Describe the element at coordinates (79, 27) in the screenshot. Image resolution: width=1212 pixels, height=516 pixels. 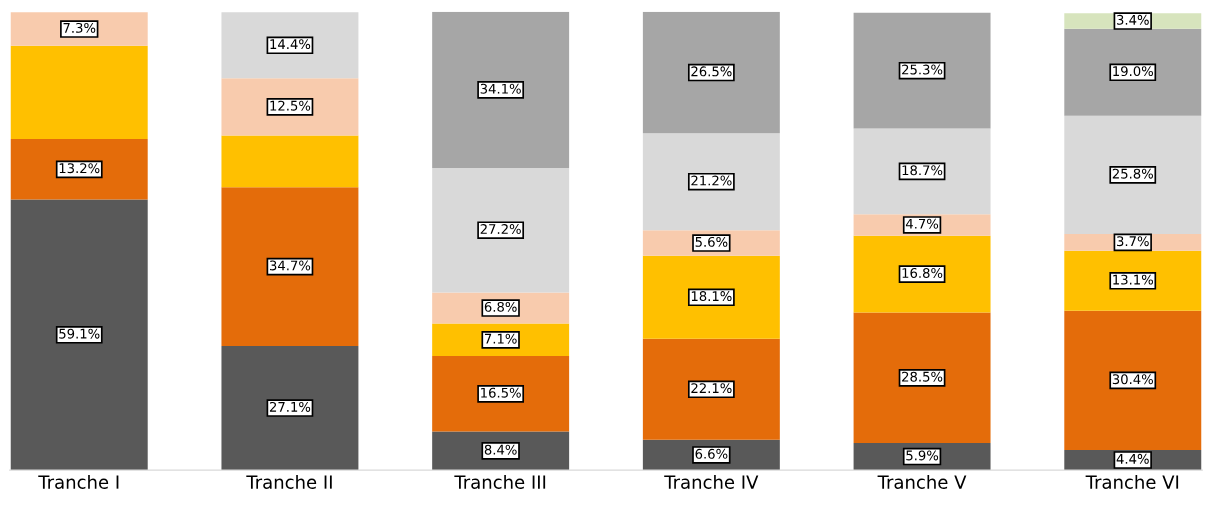
I see `data-label: 7.3%` at that location.